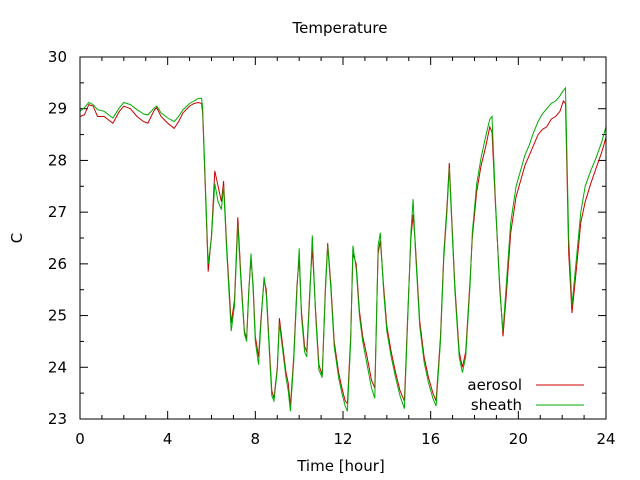  I want to click on x-tick-label: 16, so click(430, 439).